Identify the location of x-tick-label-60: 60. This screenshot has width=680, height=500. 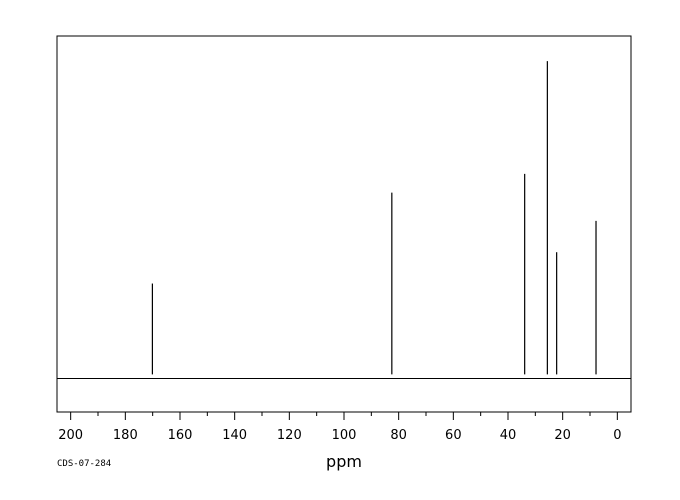
(453, 435).